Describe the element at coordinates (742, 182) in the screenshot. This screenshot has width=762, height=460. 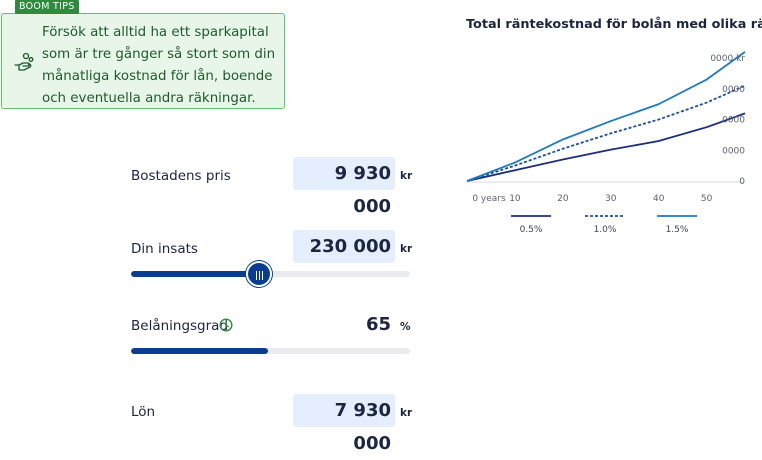
I see `y-tick-label-0: 0` at that location.